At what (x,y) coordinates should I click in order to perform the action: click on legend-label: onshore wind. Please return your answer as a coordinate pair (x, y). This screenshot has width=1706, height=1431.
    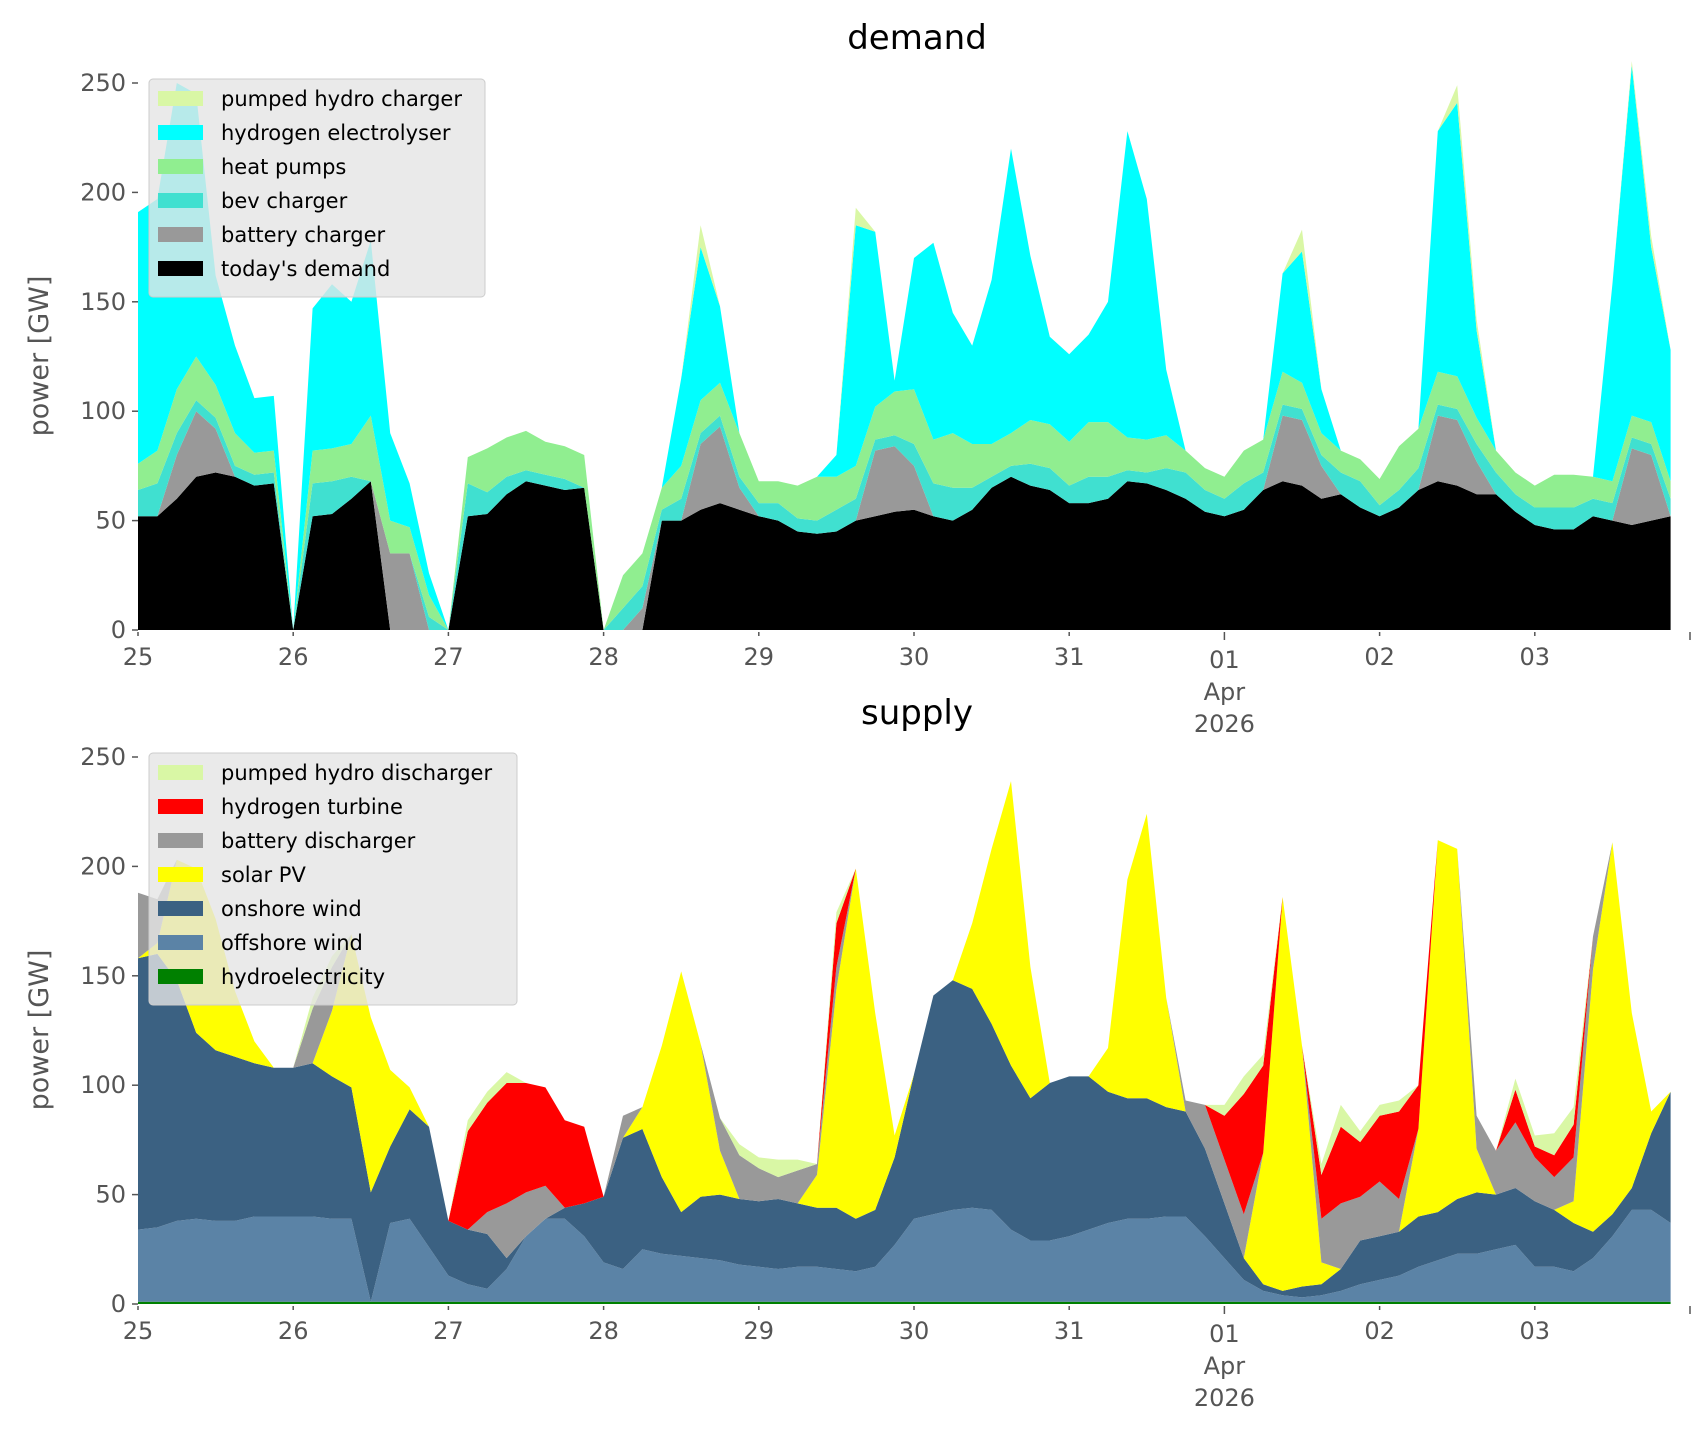
    Looking at the image, I should click on (291, 909).